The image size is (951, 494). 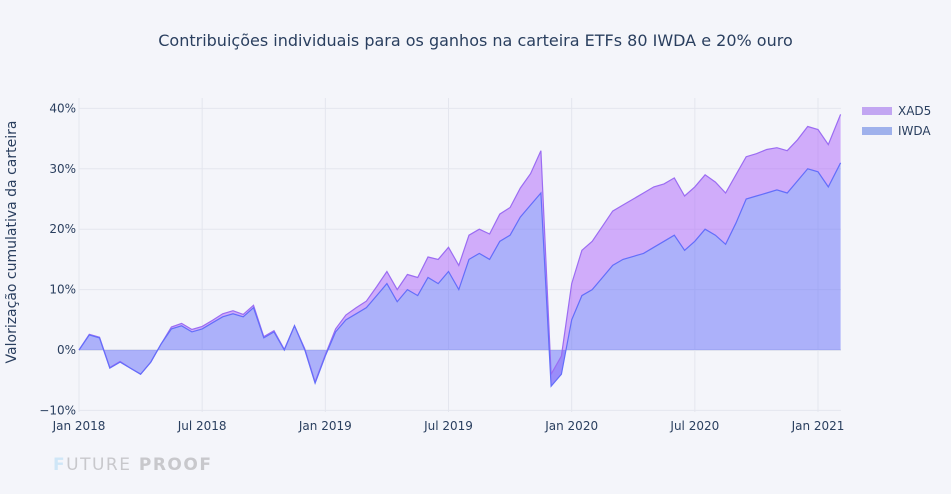 What do you see at coordinates (99, 465) in the screenshot?
I see `watermark-uture: UTURE` at bounding box center [99, 465].